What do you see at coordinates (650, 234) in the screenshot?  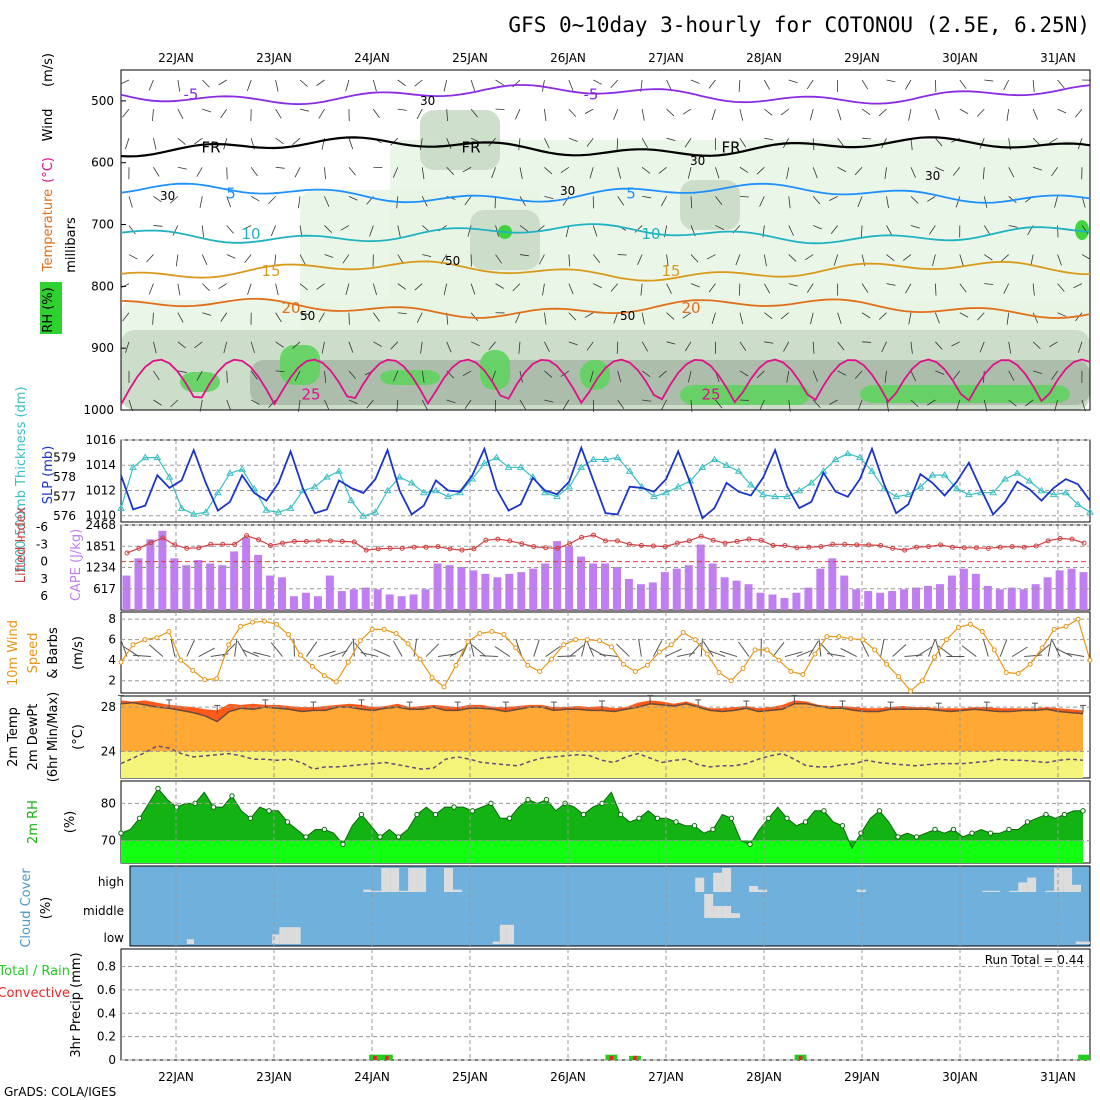 I see `isotherm-label: 10` at bounding box center [650, 234].